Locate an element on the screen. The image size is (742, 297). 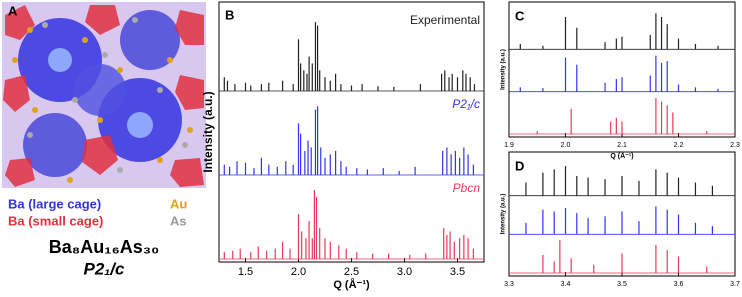
x-tick-label: 3.7 is located at coordinates (735, 284).